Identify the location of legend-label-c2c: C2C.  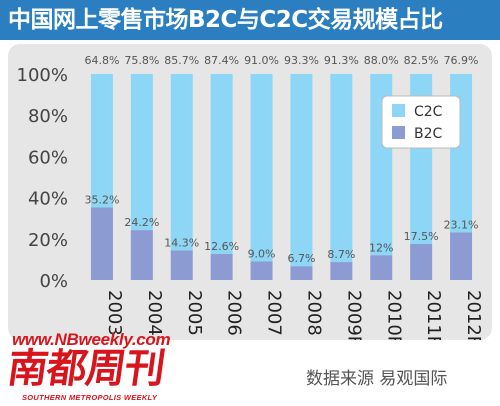
(428, 112).